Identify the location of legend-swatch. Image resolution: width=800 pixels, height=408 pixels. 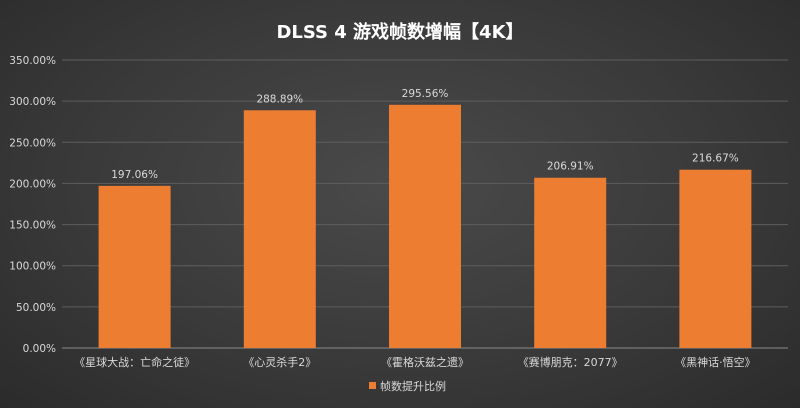
(372, 385).